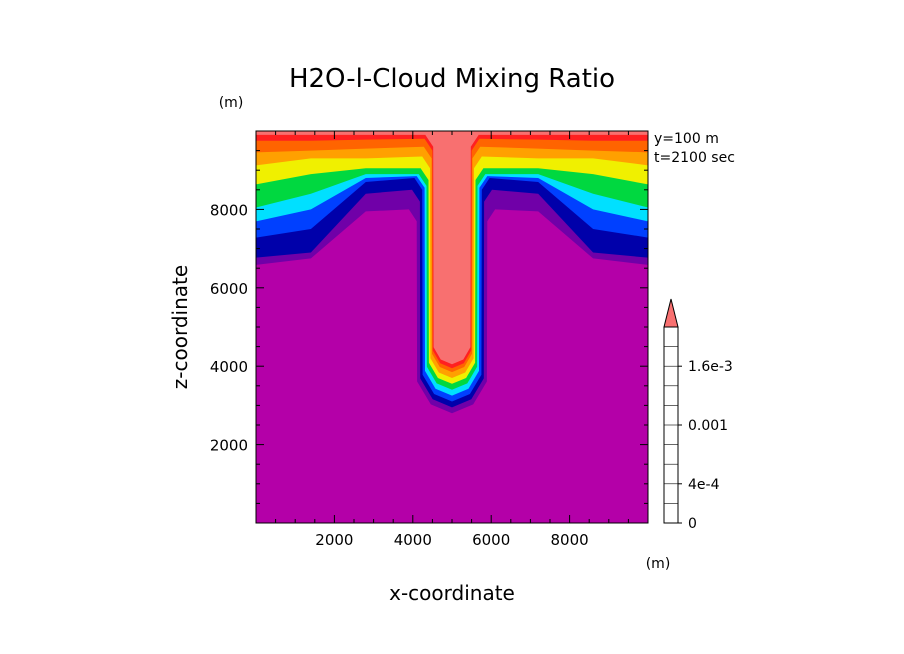  Describe the element at coordinates (710, 367) in the screenshot. I see `colorbar-tick-label: 1.6e-3` at that location.